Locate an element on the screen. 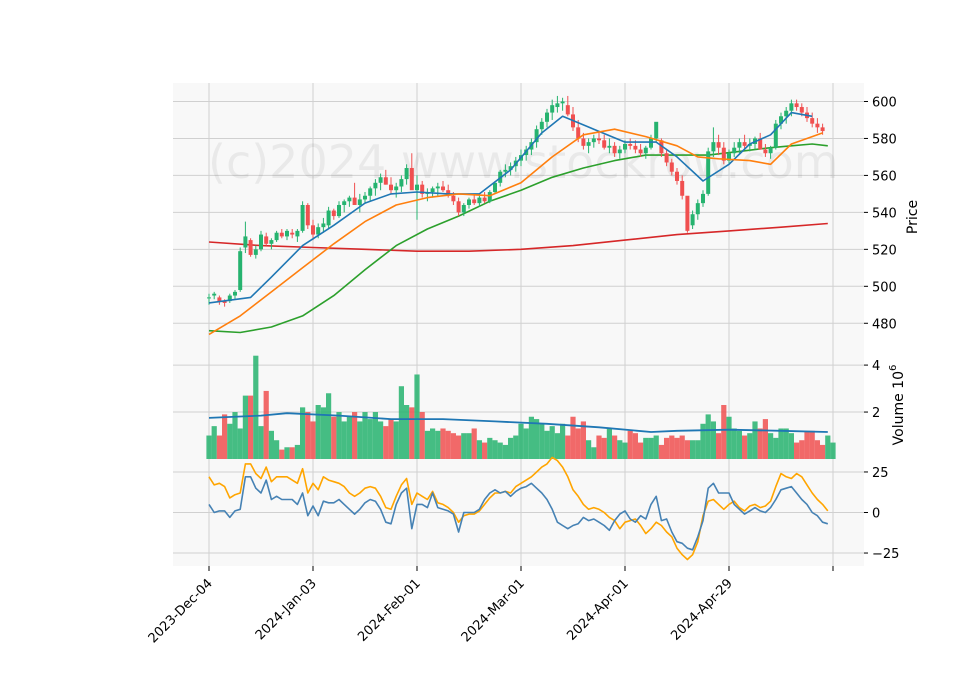 Image resolution: width=960 pixels, height=690 pixels. y-tick-label: 0 is located at coordinates (876, 514).